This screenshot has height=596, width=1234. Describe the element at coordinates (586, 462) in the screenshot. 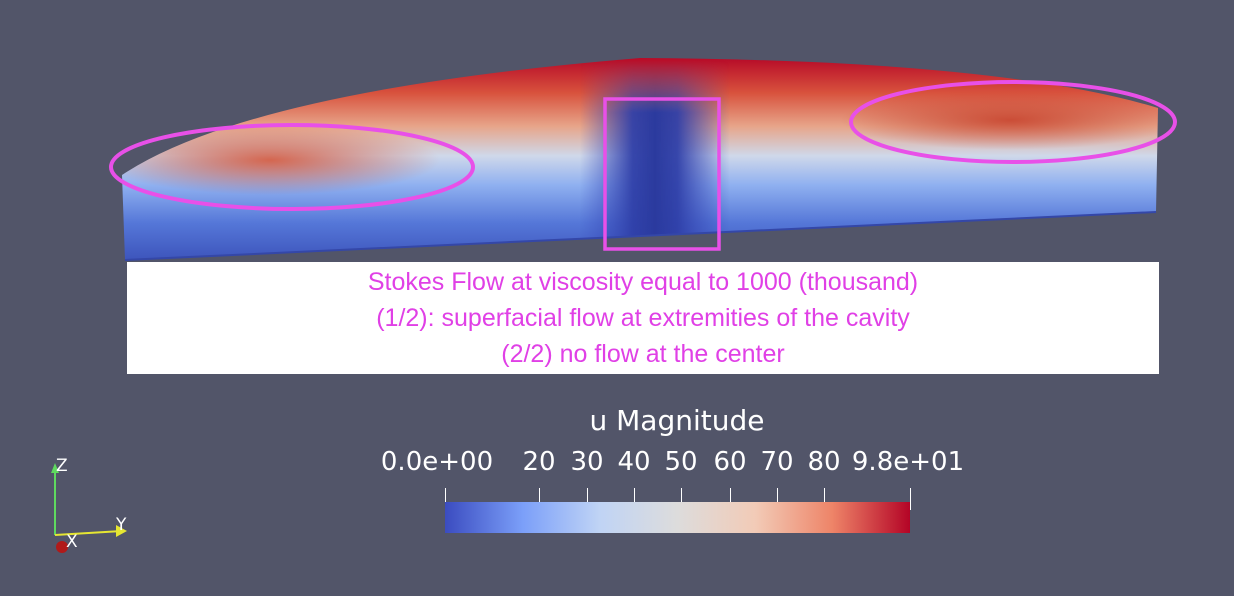

I see `colorbar-tick-label: 30` at that location.